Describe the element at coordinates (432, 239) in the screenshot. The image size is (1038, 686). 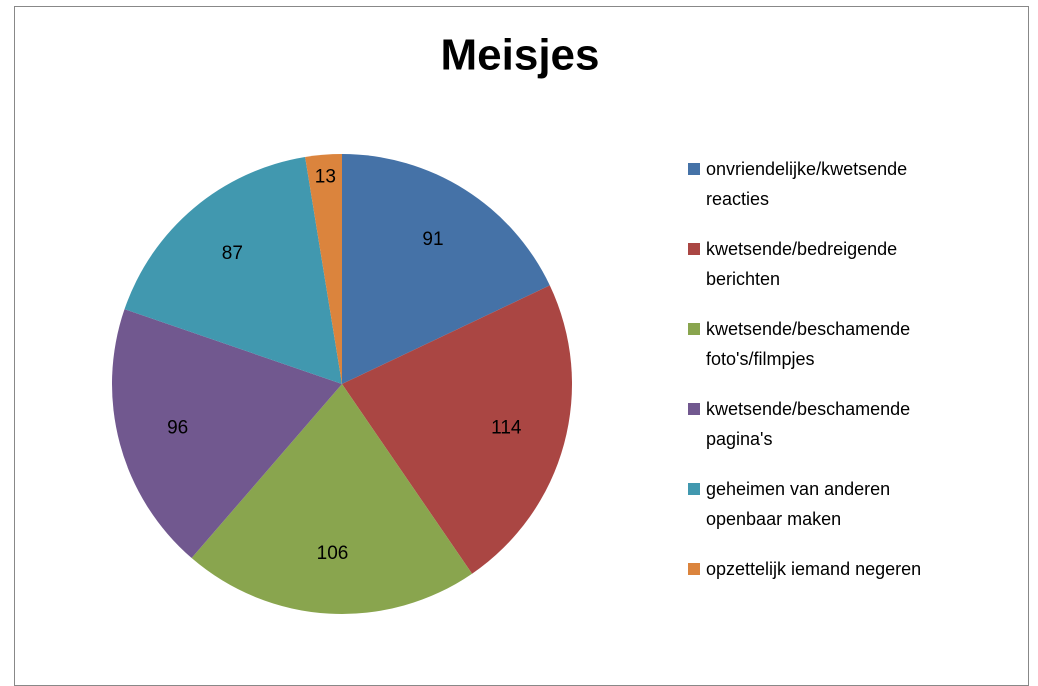
I see `data-label: 91` at that location.